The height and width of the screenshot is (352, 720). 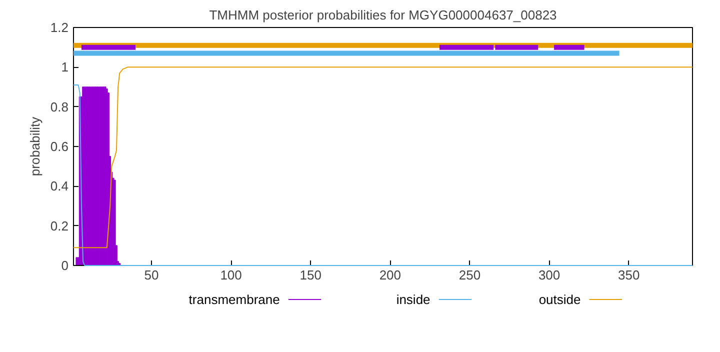 What do you see at coordinates (65, 265) in the screenshot?
I see `y-tick-label: 0` at bounding box center [65, 265].